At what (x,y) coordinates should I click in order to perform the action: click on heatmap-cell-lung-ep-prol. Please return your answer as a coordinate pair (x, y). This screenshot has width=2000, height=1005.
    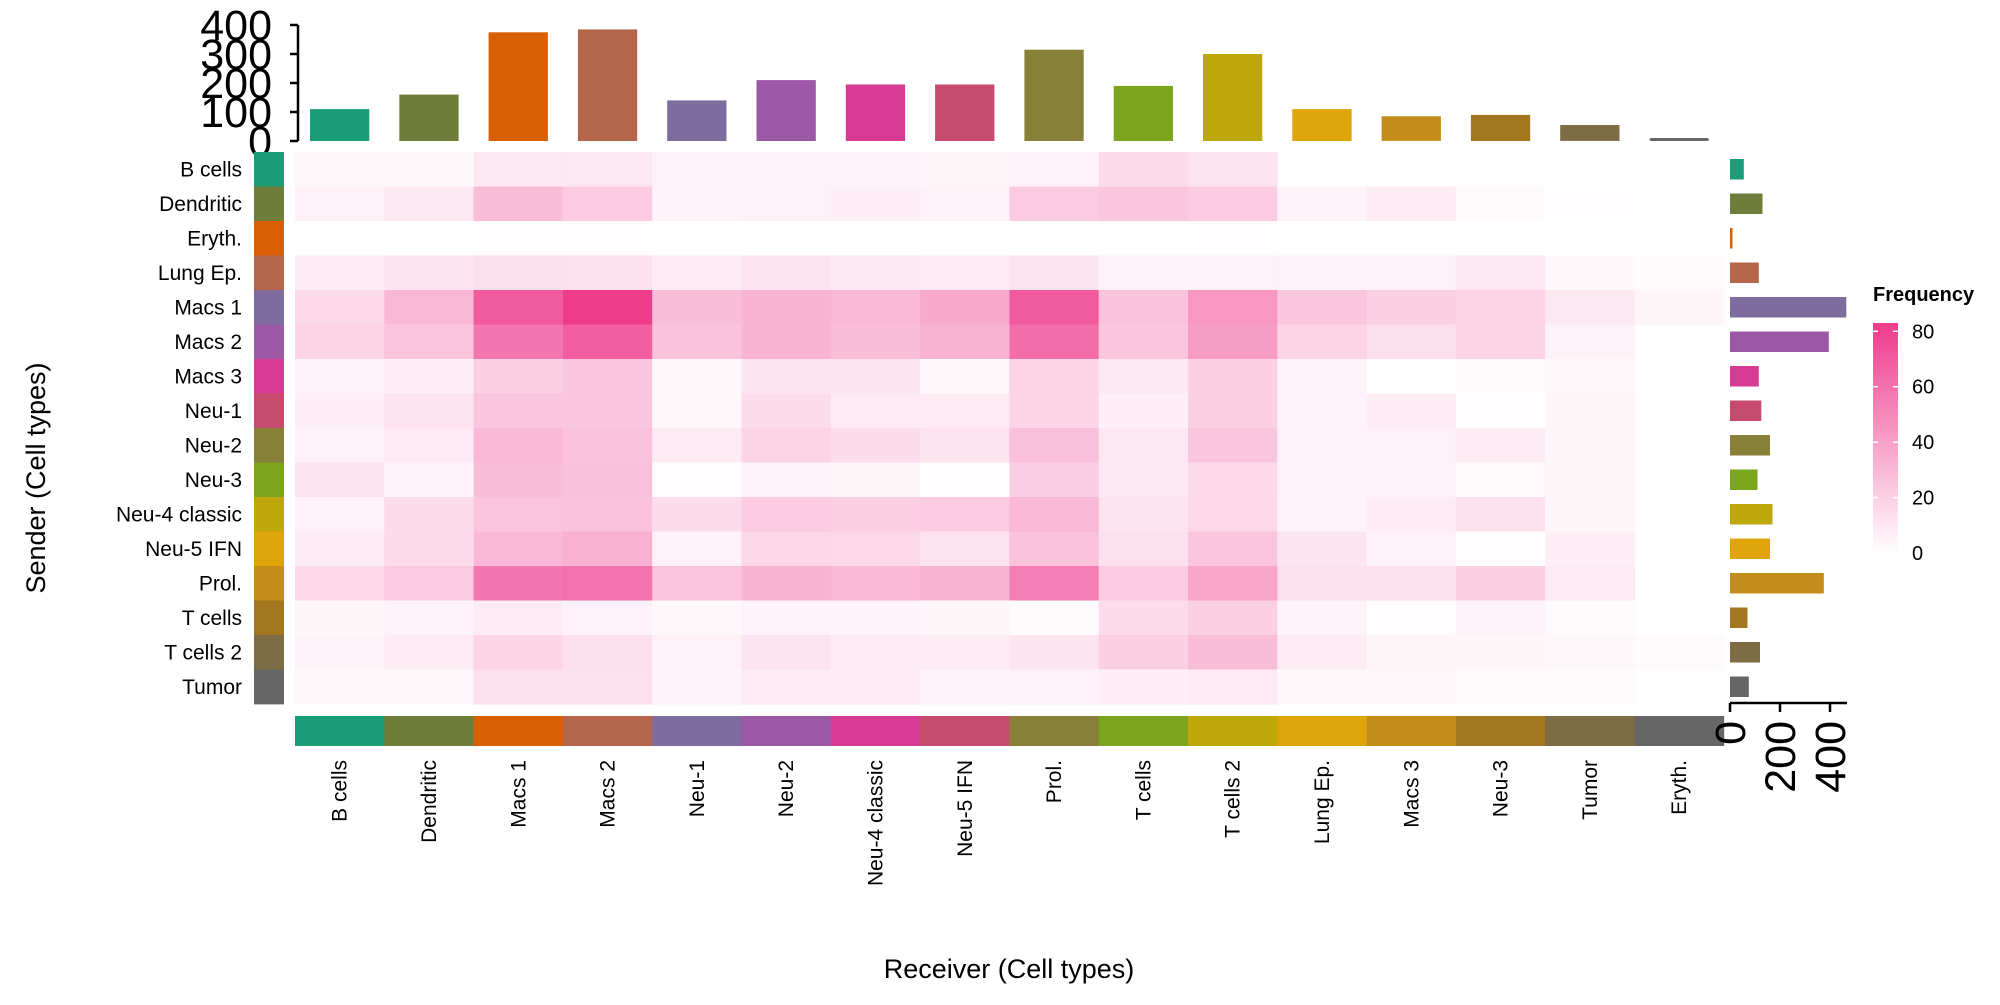
    Looking at the image, I should click on (1054, 273).